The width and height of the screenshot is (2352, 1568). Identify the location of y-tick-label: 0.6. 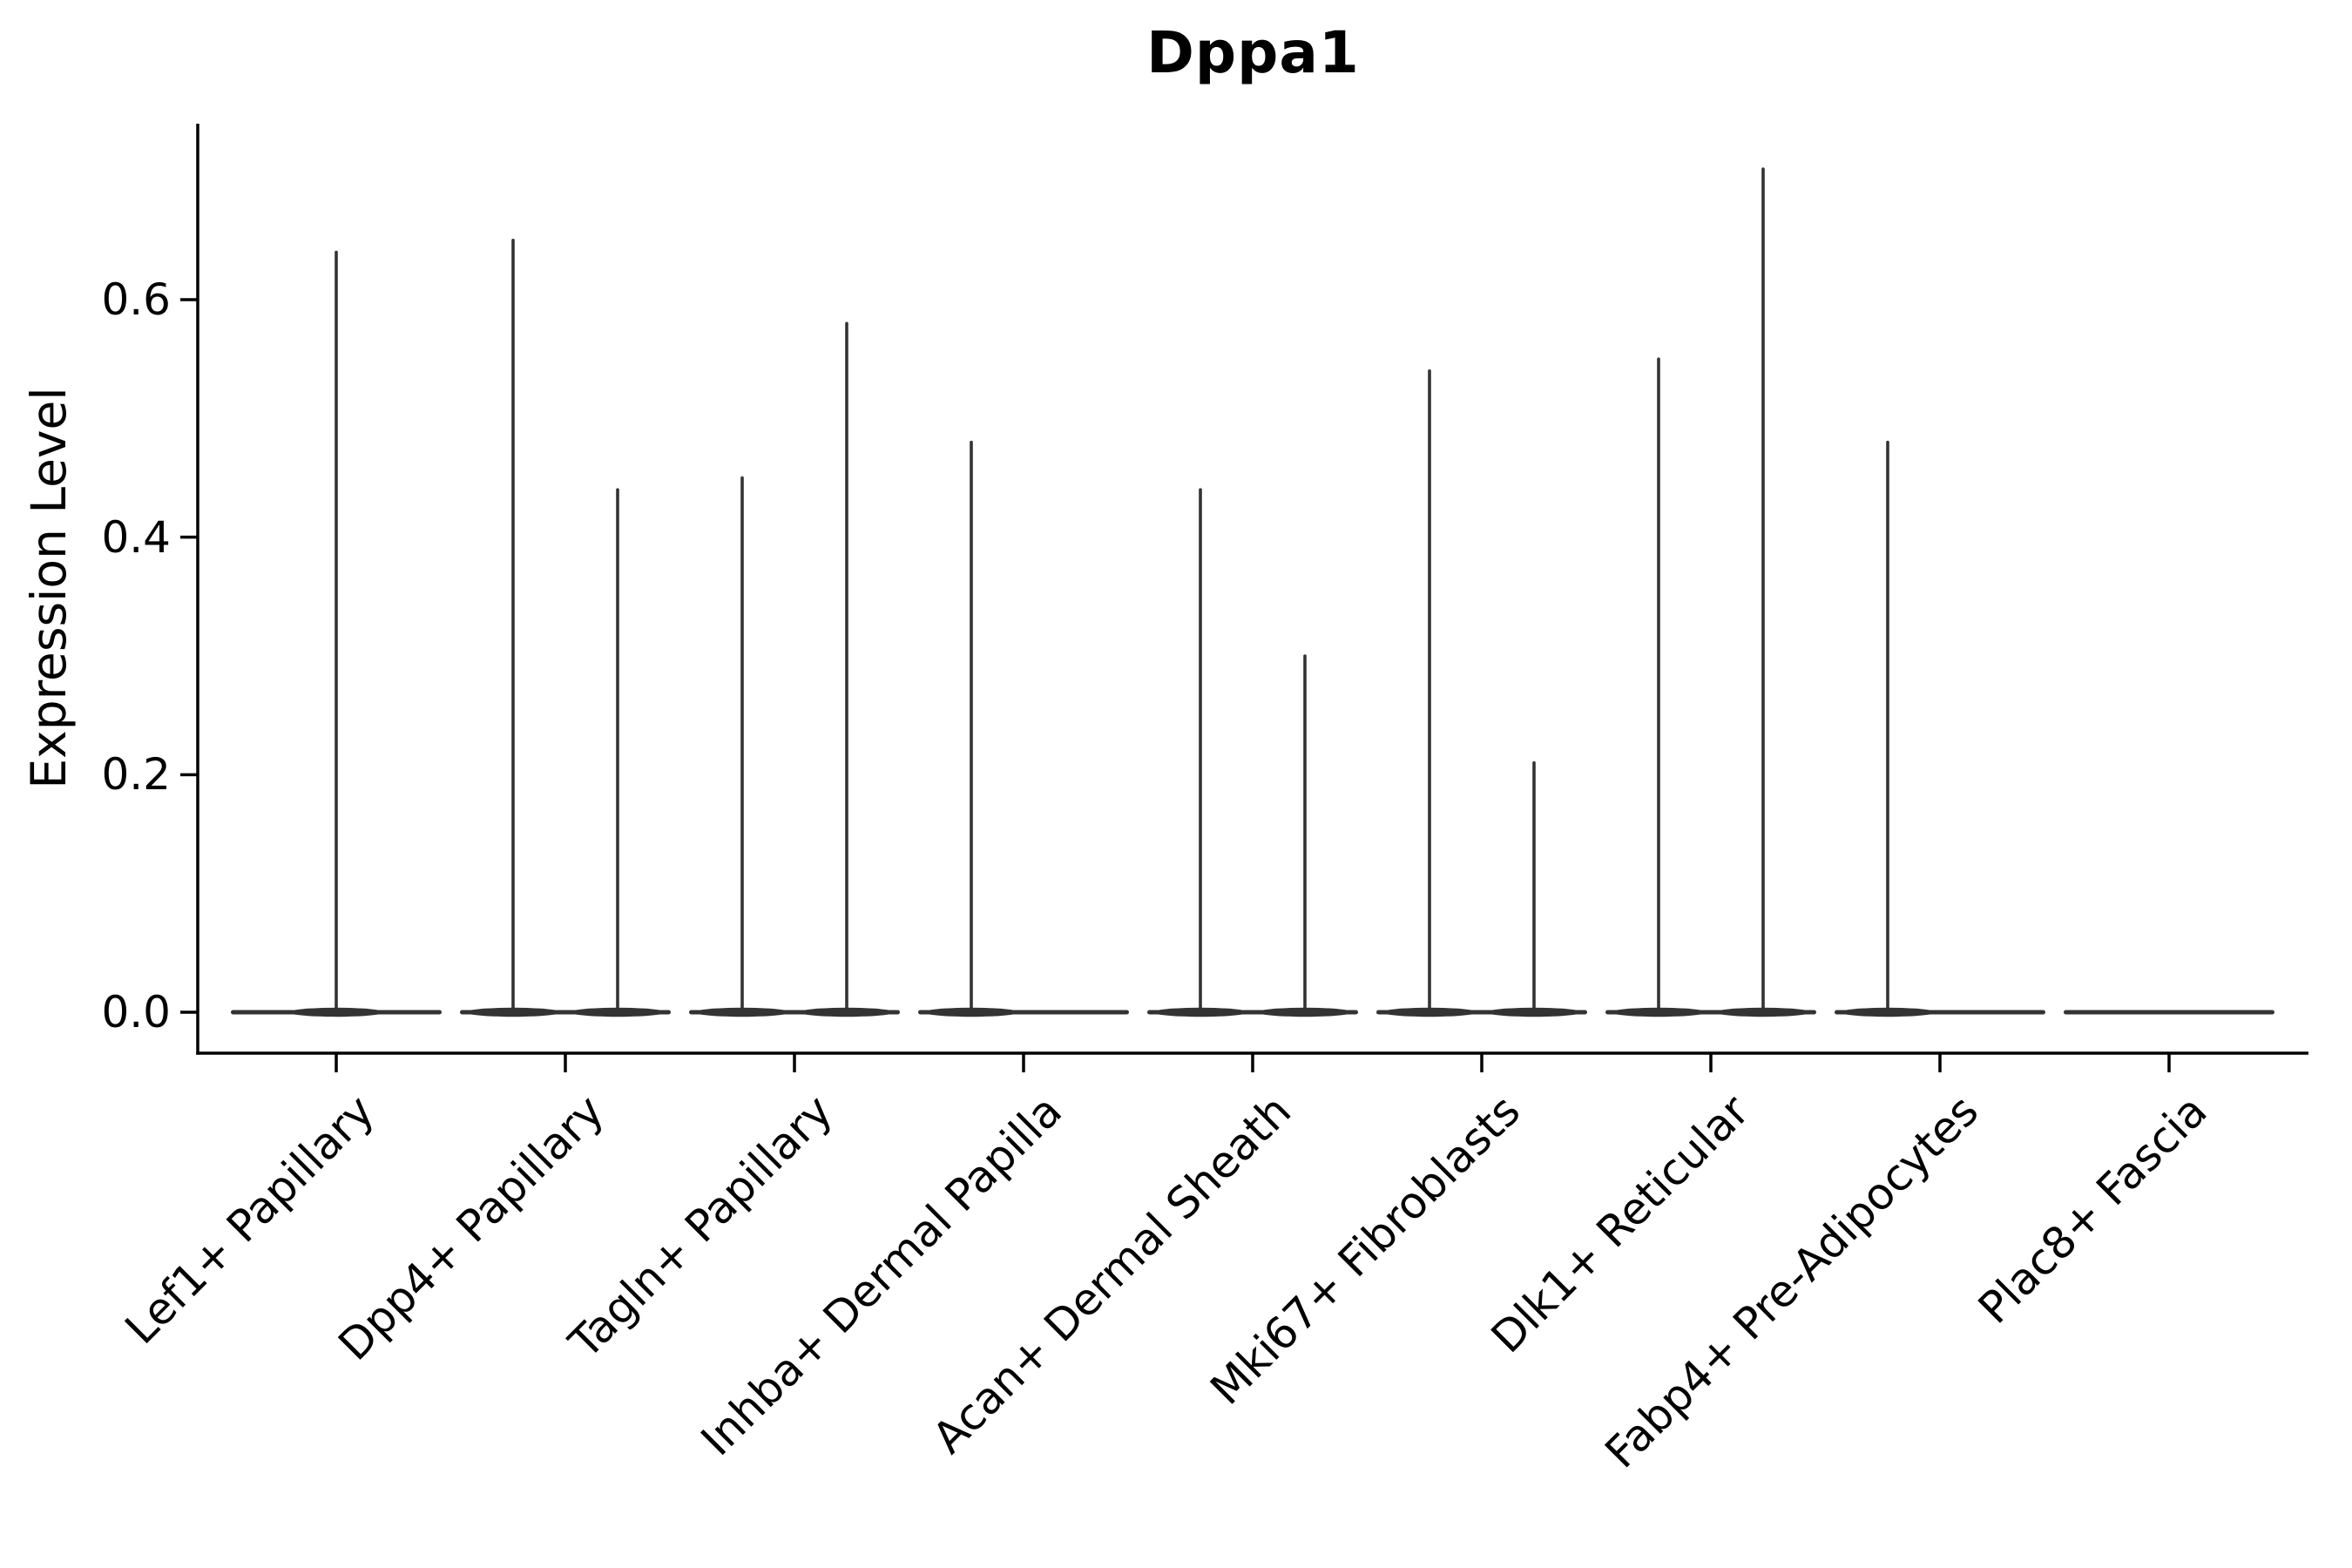
(136, 300).